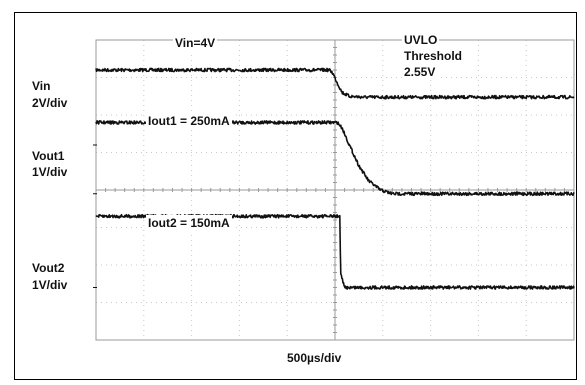 Image resolution: width=585 pixels, height=385 pixels. What do you see at coordinates (189, 223) in the screenshot?
I see `annotation-iout2: Iout2 = 150mA` at bounding box center [189, 223].